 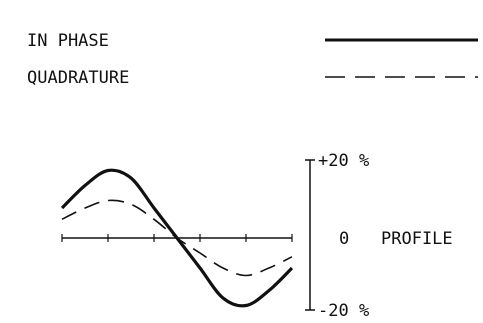 I want to click on scale-label-top: +20 %, so click(x=343, y=161).